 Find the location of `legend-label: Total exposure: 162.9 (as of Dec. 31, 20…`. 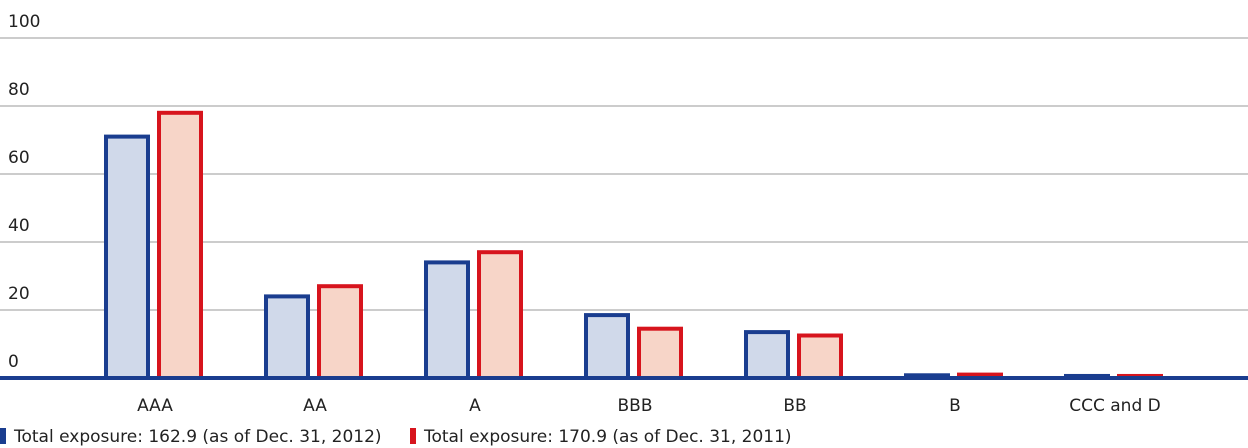

legend-label: Total exposure: 162.9 (as of Dec. 31, 20… is located at coordinates (197, 437).